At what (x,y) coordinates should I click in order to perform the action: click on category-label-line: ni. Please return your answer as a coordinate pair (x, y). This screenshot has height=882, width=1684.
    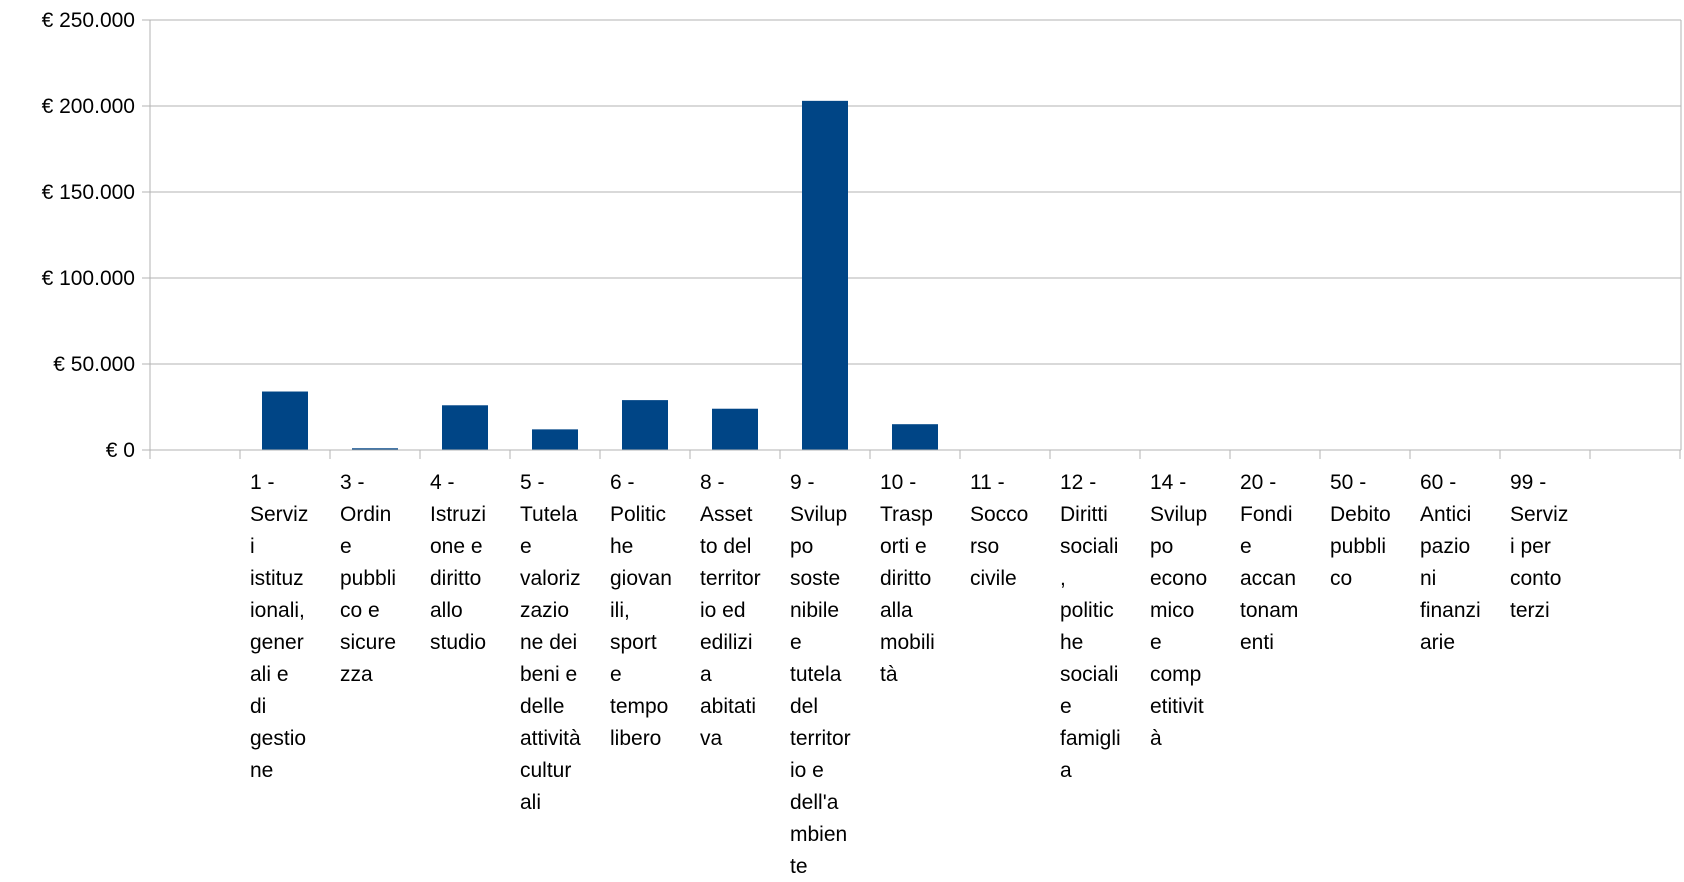
    Looking at the image, I should click on (1428, 578).